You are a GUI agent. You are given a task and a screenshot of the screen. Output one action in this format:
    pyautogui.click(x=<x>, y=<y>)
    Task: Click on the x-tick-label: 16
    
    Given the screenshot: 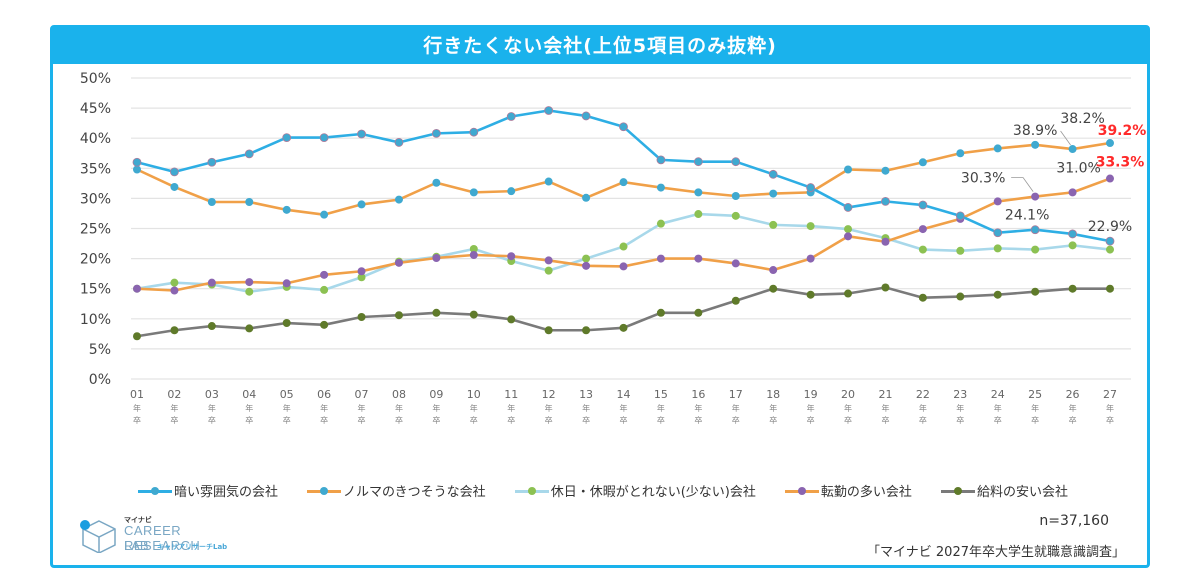 What is the action you would take?
    pyautogui.click(x=698, y=394)
    